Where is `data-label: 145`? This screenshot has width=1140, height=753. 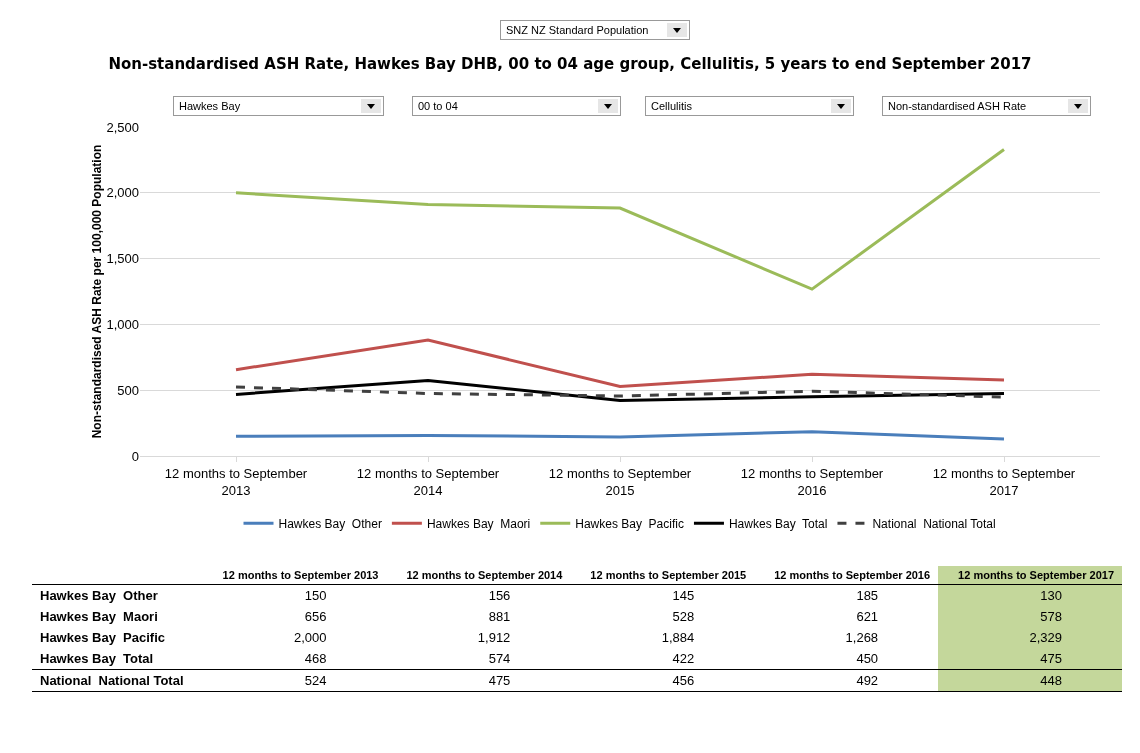
data-label: 145 is located at coordinates (683, 596).